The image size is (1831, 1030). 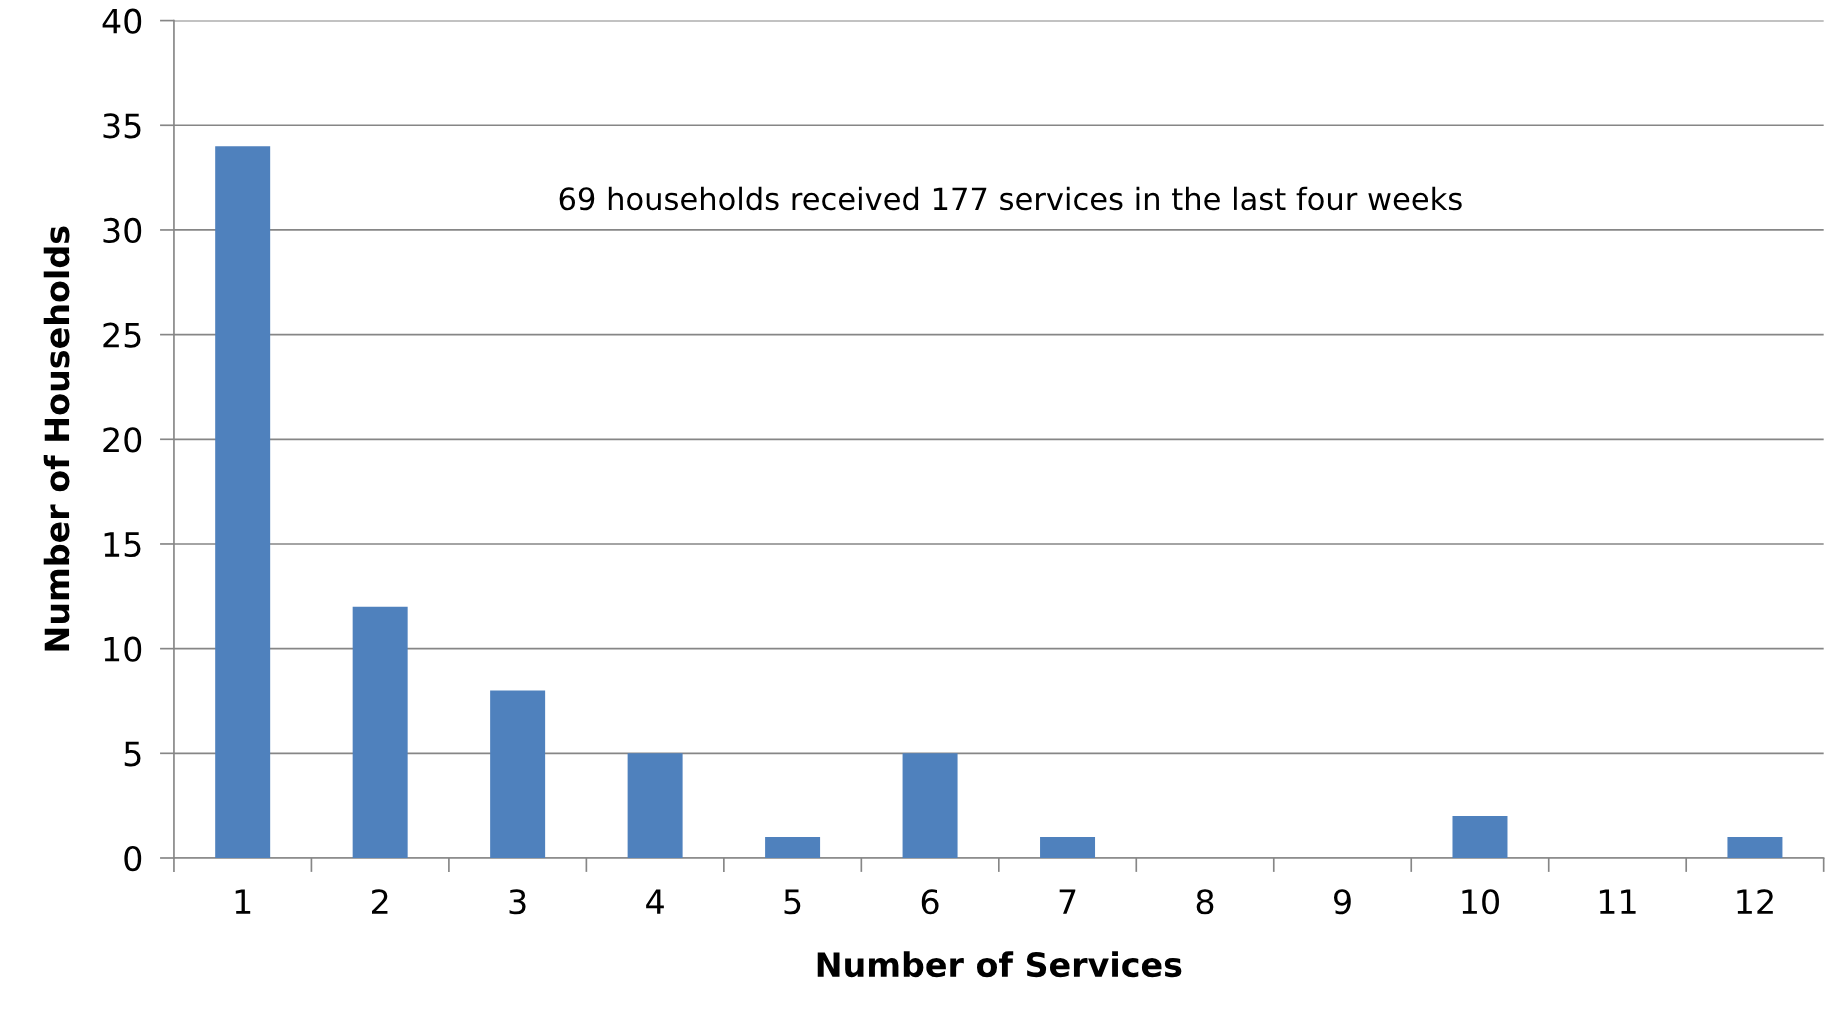 I want to click on y-tick-label: 20, so click(x=122, y=440).